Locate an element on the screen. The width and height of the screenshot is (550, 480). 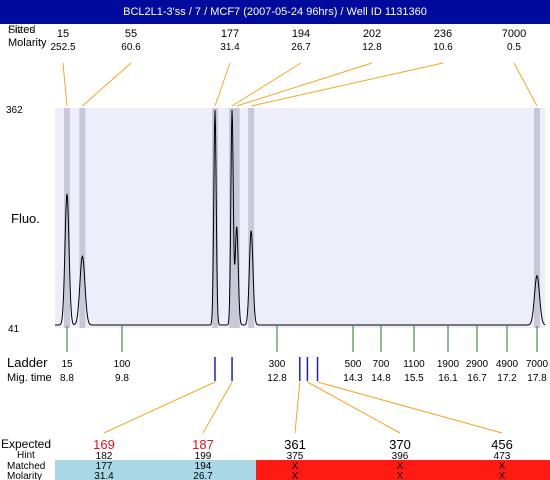
ladder-size-label: 4900 is located at coordinates (507, 364).